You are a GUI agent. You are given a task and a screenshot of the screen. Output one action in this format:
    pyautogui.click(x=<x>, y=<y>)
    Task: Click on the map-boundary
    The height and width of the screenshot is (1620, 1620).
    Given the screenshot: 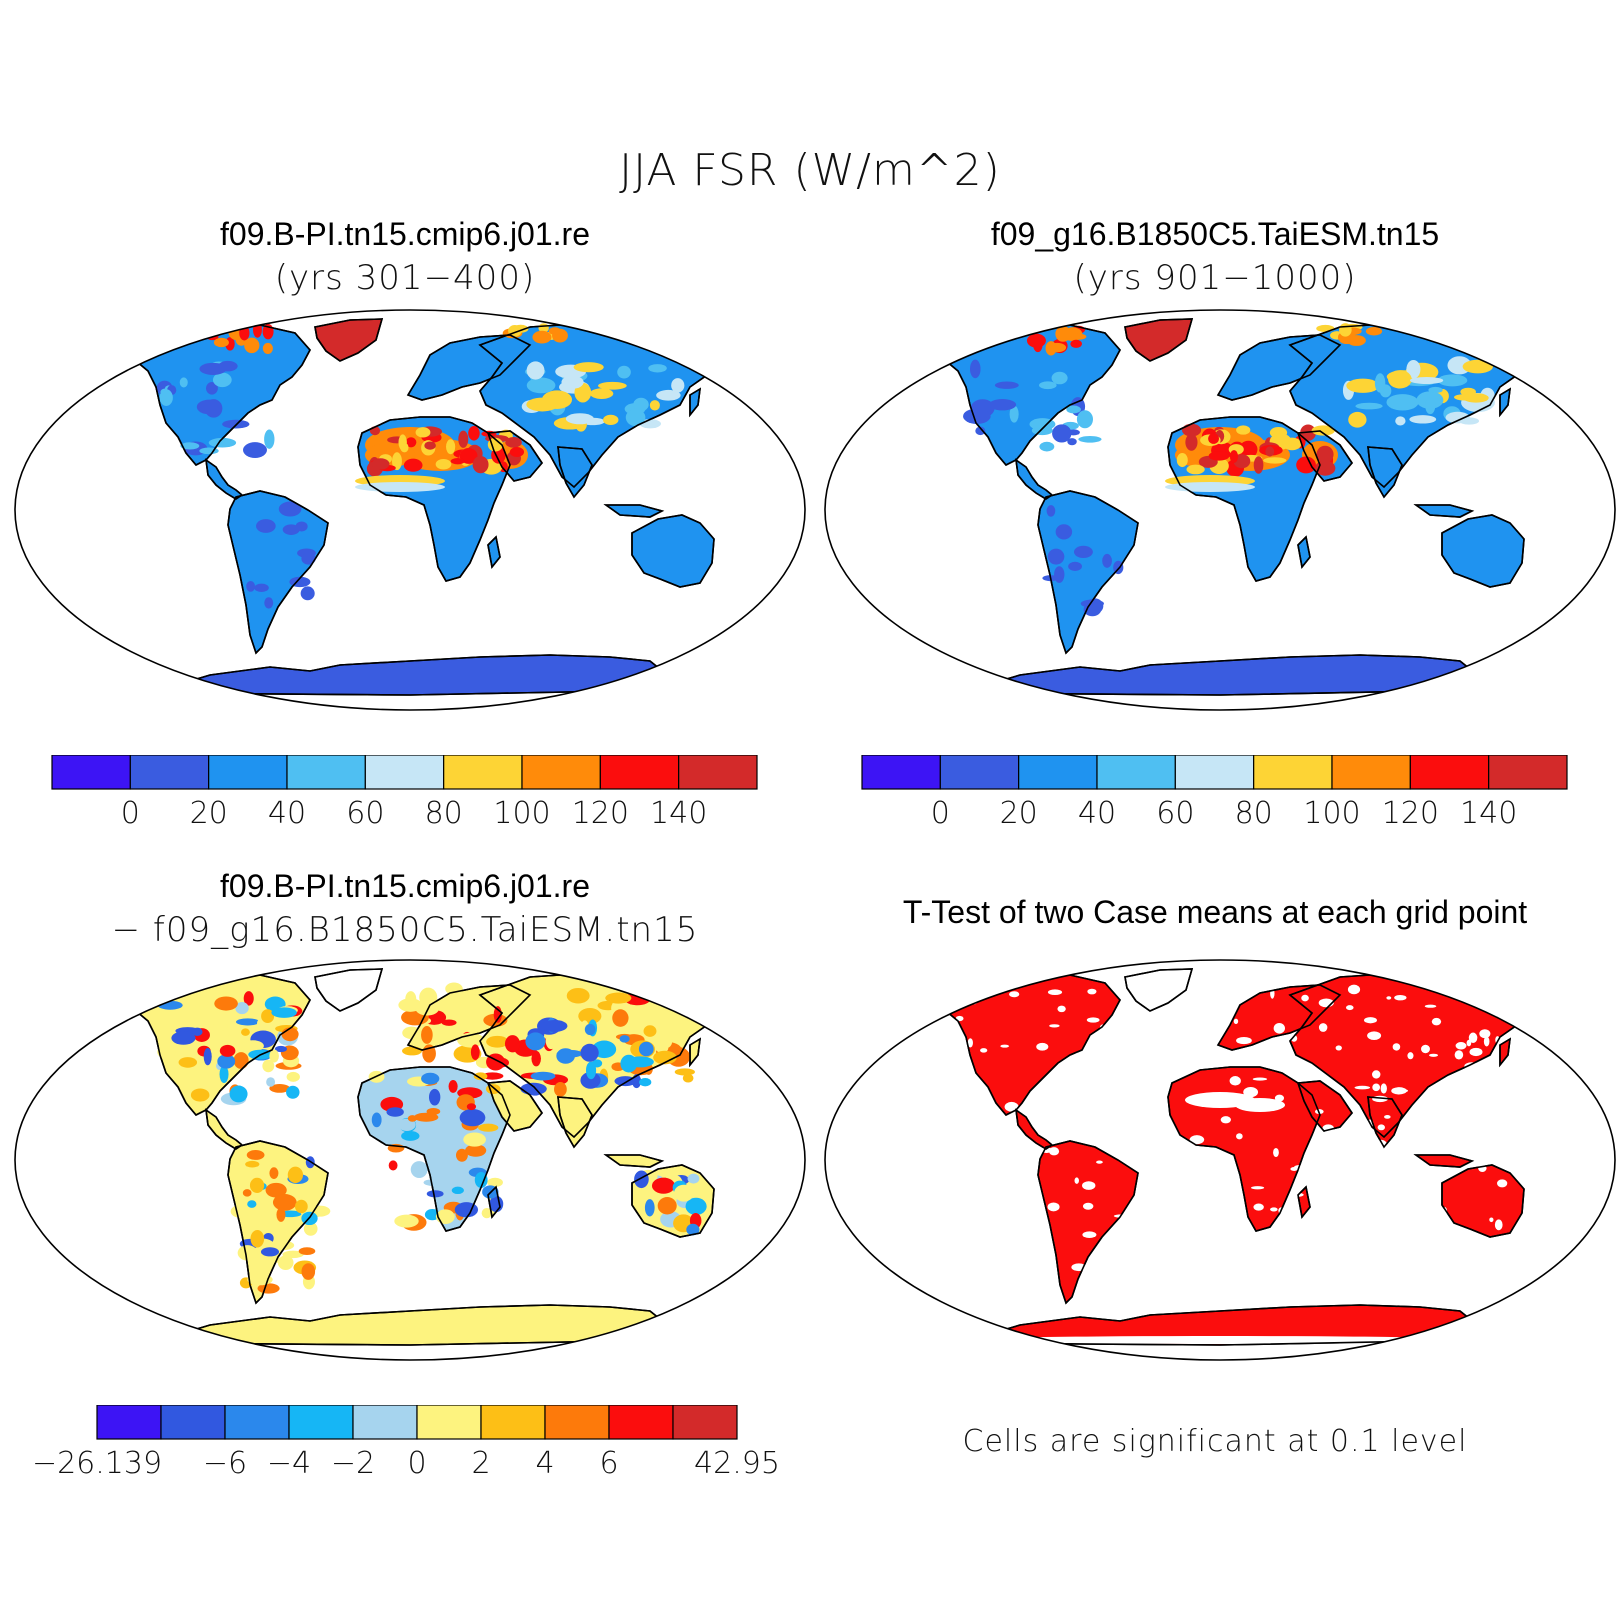 What is the action you would take?
    pyautogui.click(x=410, y=1160)
    